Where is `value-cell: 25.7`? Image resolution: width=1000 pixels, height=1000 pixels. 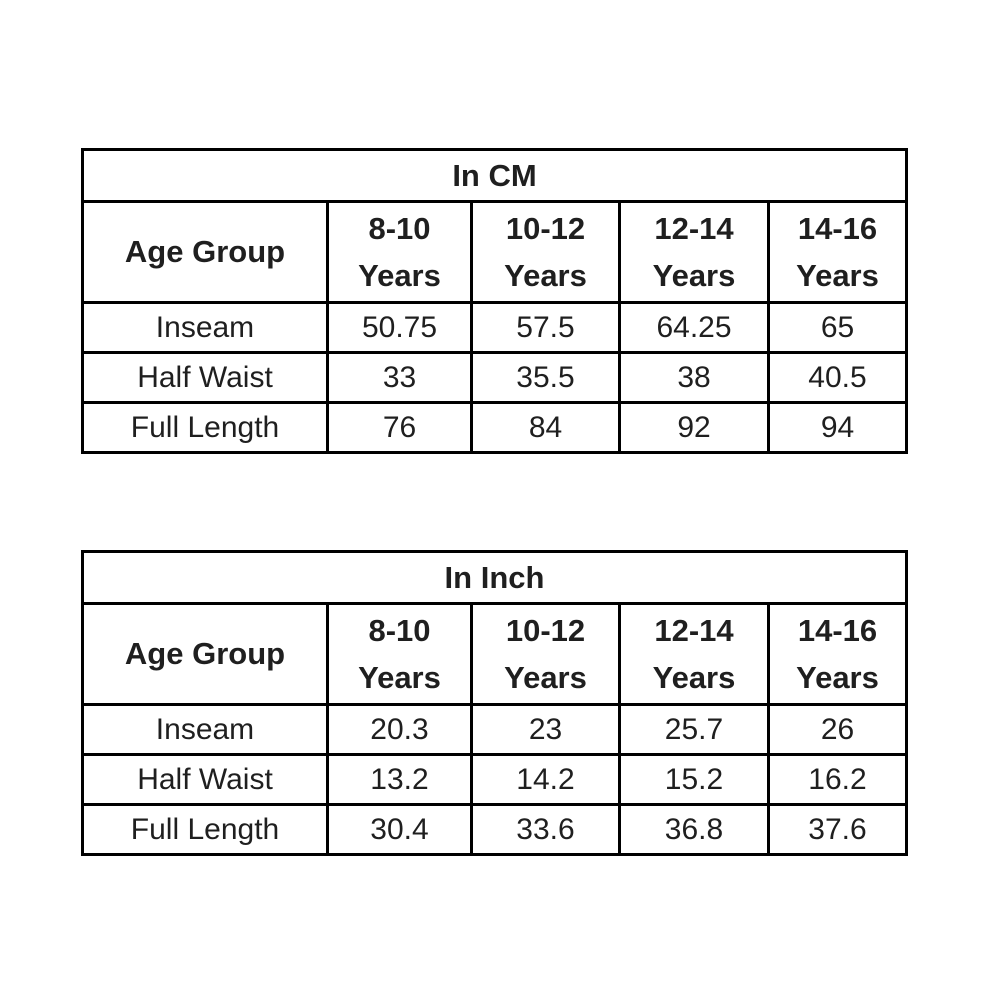
value-cell: 25.7 is located at coordinates (694, 729).